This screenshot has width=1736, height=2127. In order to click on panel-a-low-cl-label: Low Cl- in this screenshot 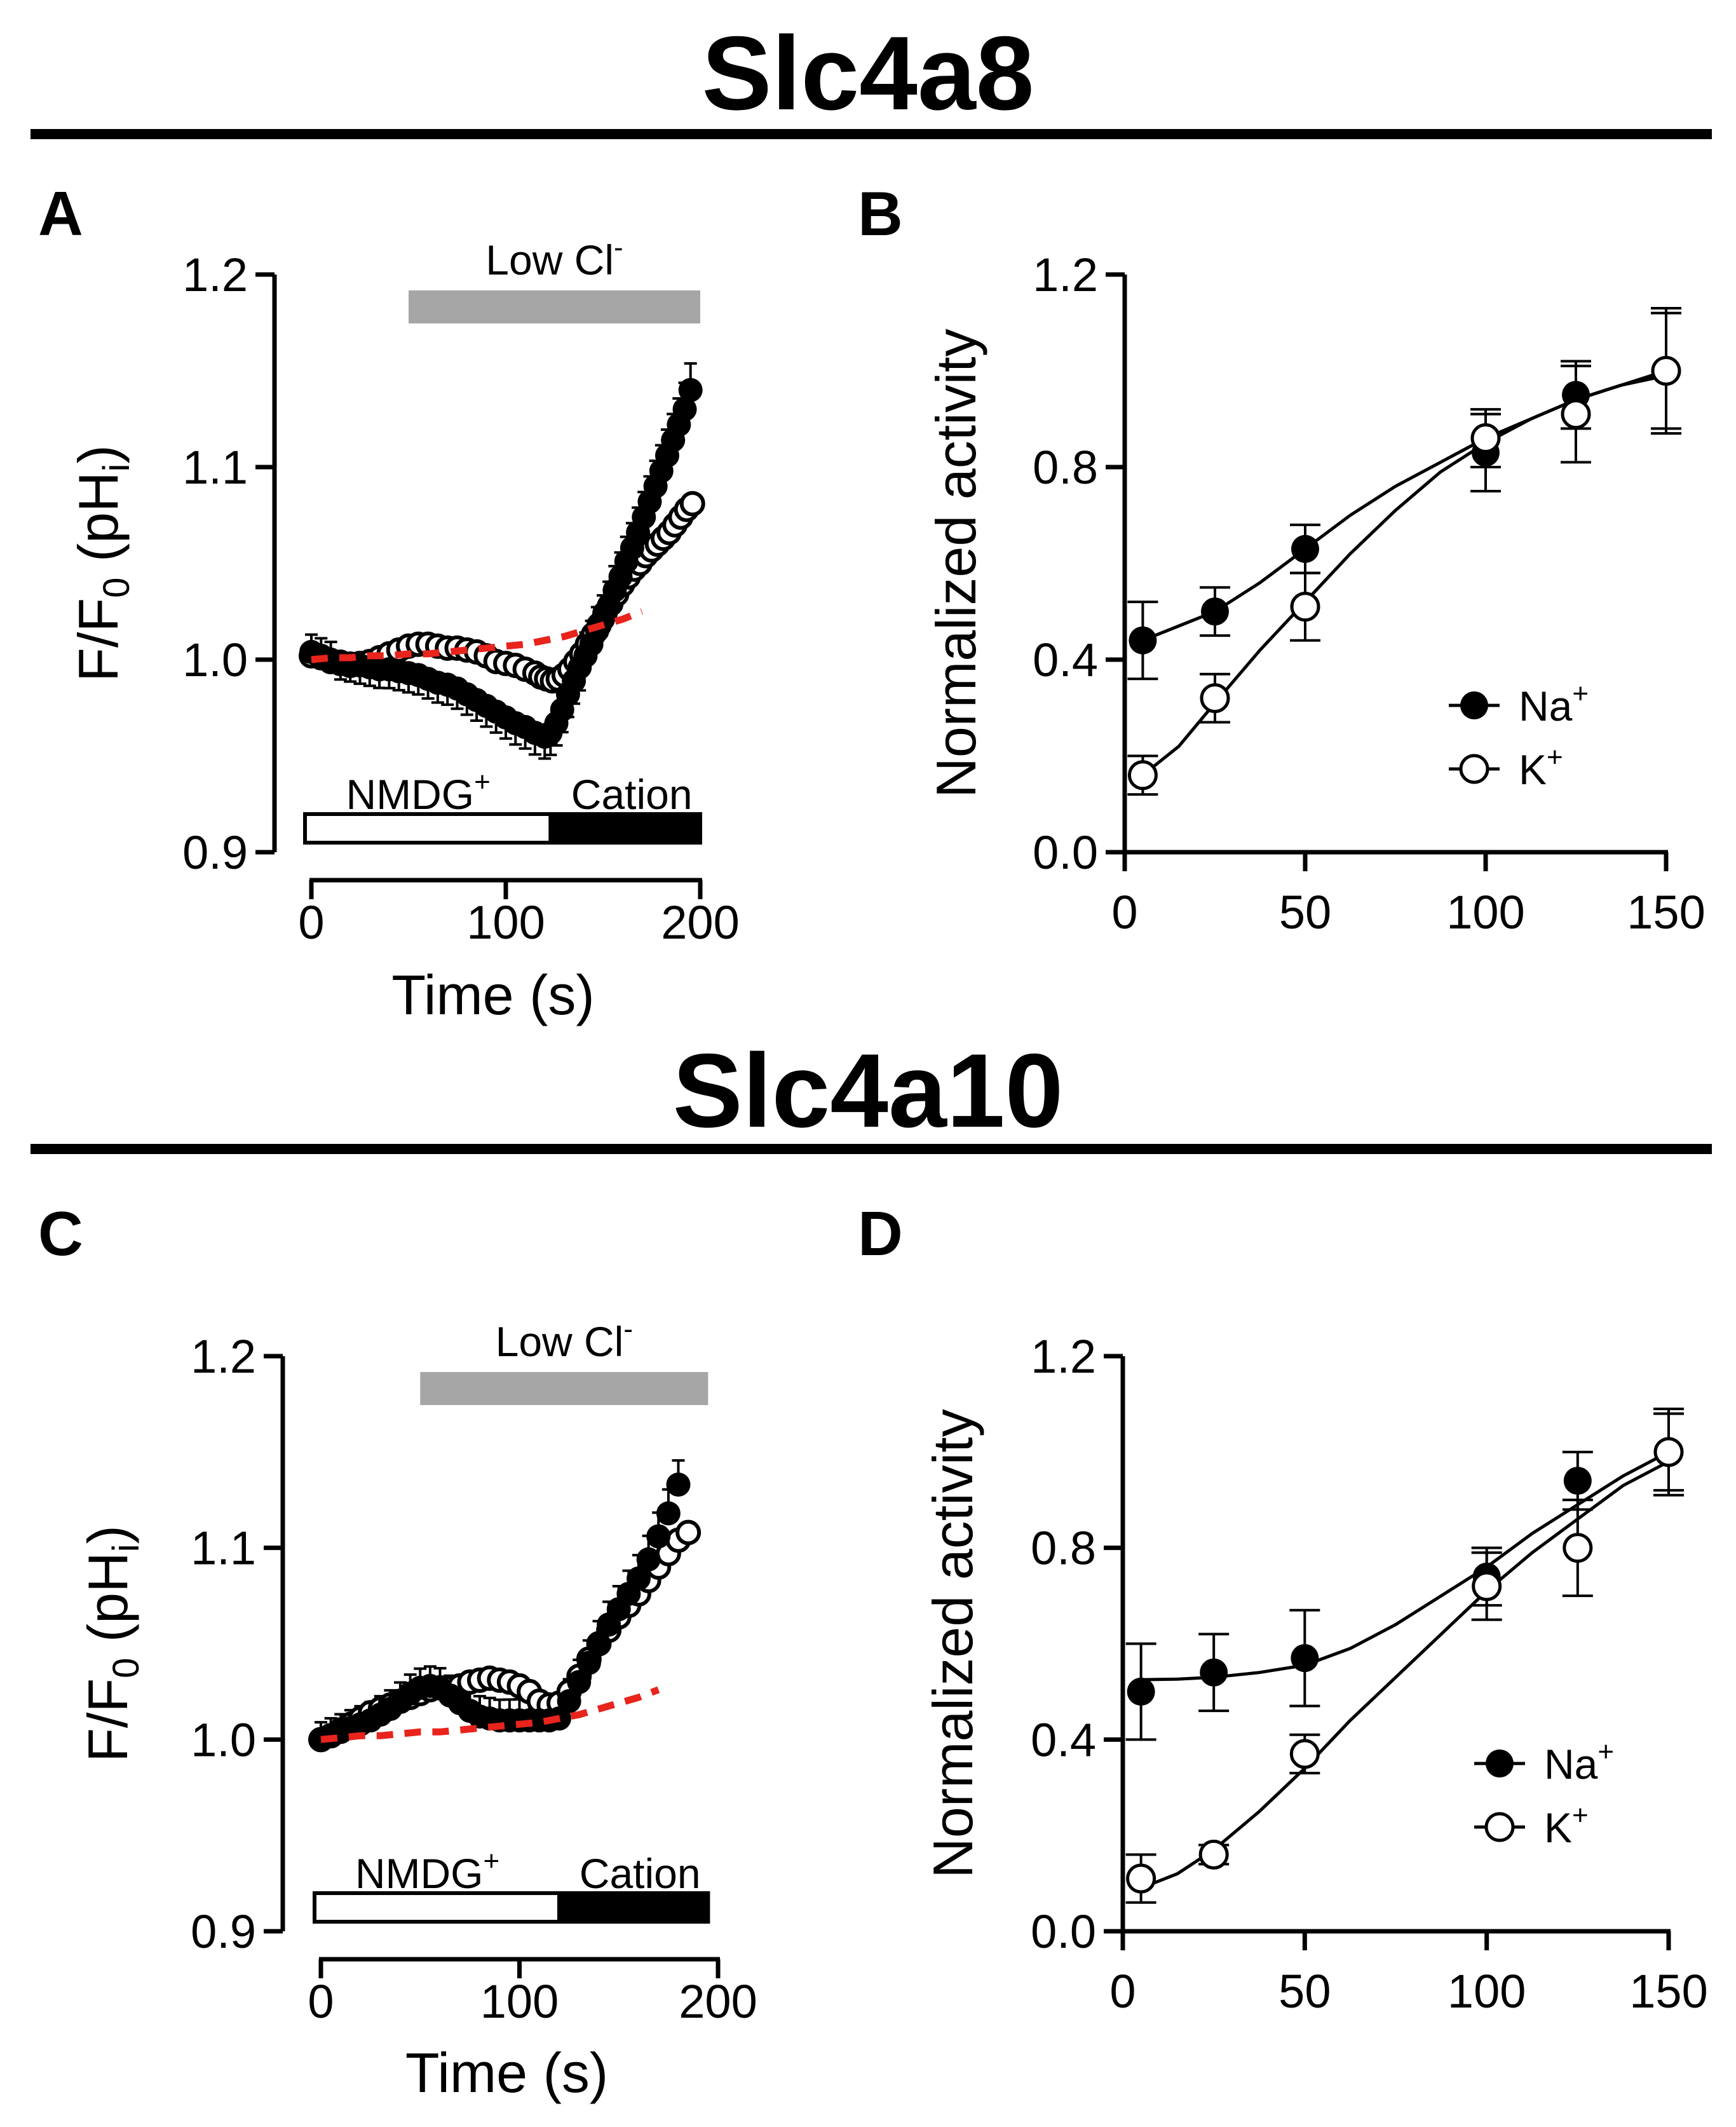, I will do `click(554, 257)`.